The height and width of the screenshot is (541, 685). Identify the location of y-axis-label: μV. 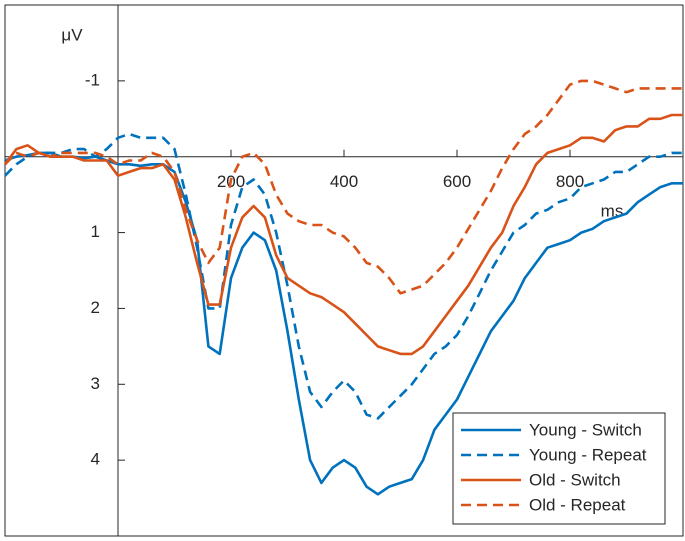
(72, 34).